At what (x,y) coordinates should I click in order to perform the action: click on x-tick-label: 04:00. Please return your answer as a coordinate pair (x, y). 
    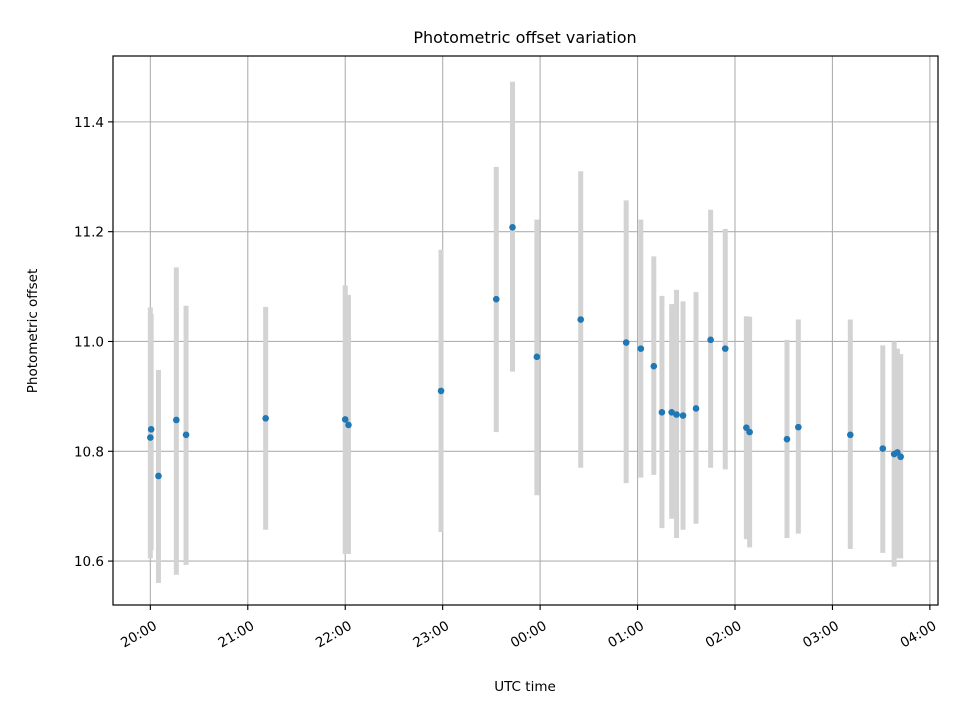
    Looking at the image, I should click on (919, 634).